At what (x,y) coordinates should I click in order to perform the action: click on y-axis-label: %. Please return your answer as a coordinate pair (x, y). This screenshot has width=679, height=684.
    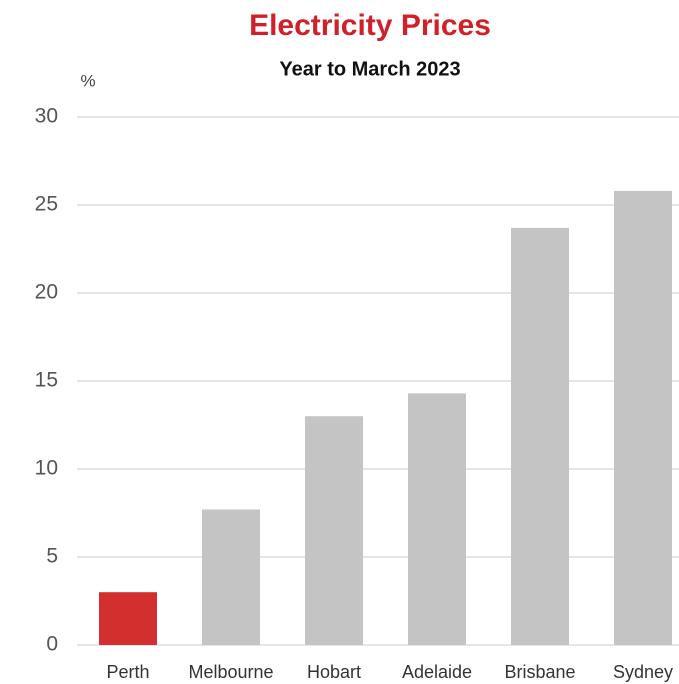
    Looking at the image, I should click on (87, 80).